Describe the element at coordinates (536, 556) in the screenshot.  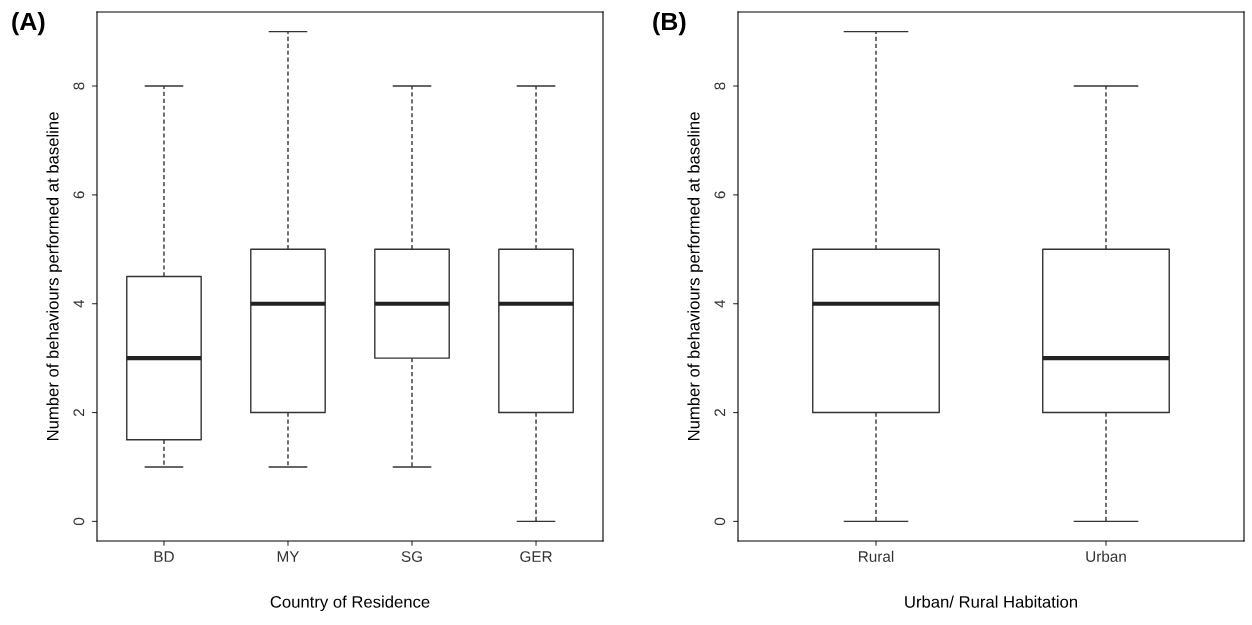
I see `x-tick-label: GER` at that location.